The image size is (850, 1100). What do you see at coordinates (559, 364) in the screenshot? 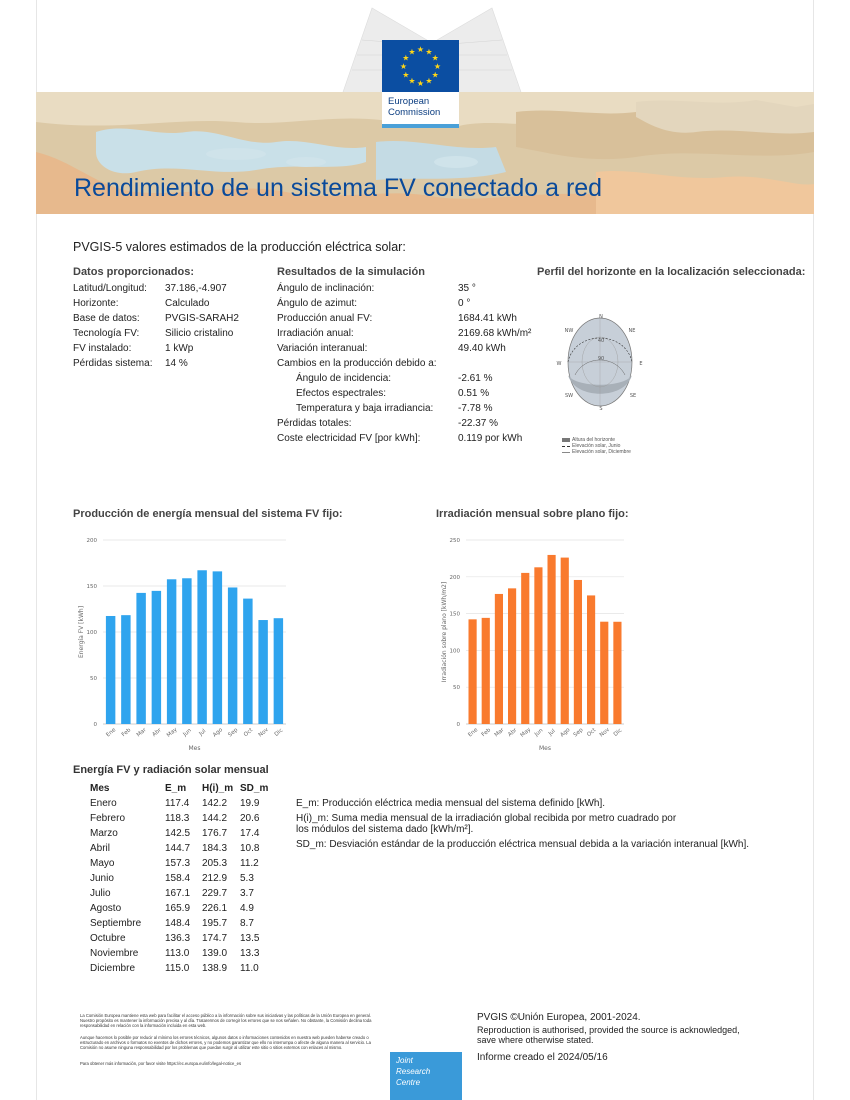
I see `compass-w-label: W` at bounding box center [559, 364].